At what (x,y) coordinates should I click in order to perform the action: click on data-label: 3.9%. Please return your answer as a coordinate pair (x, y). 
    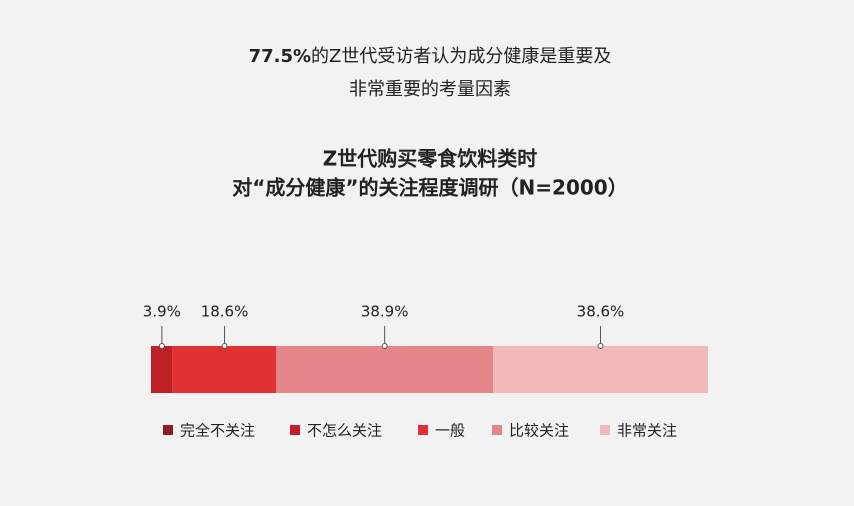
    Looking at the image, I should click on (162, 312).